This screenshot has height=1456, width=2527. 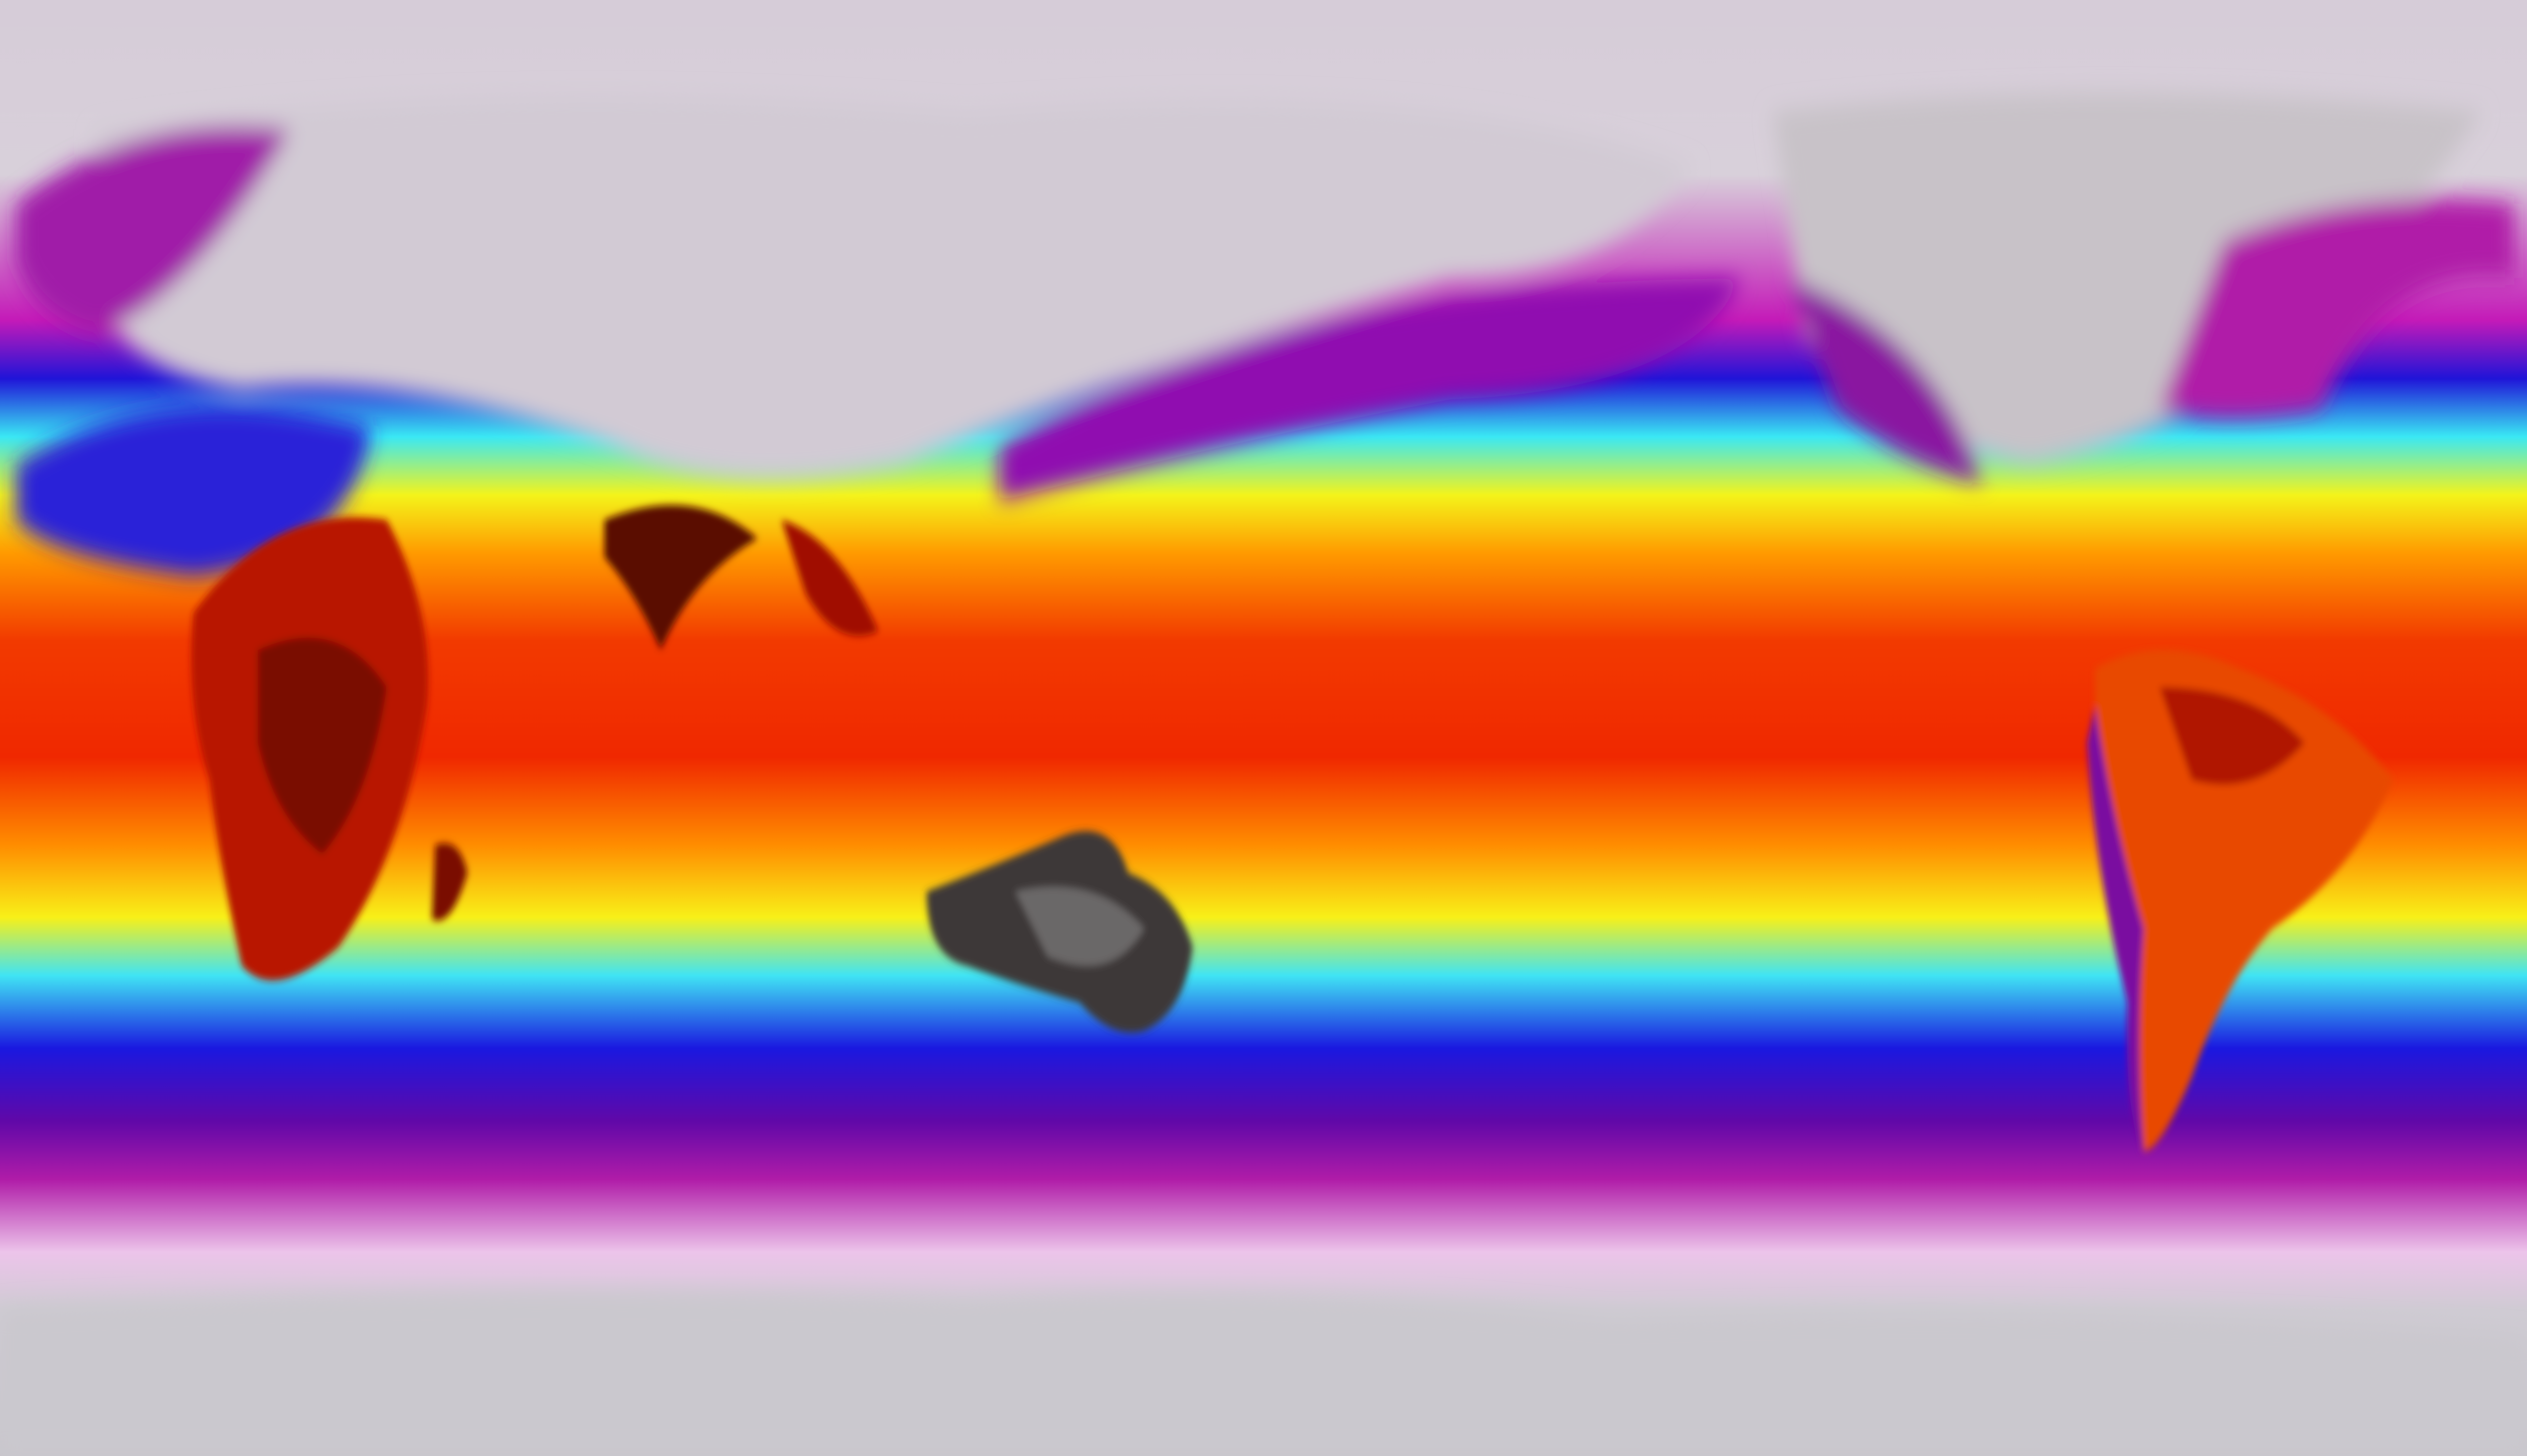 I want to click on south-america, so click(x=2244, y=901).